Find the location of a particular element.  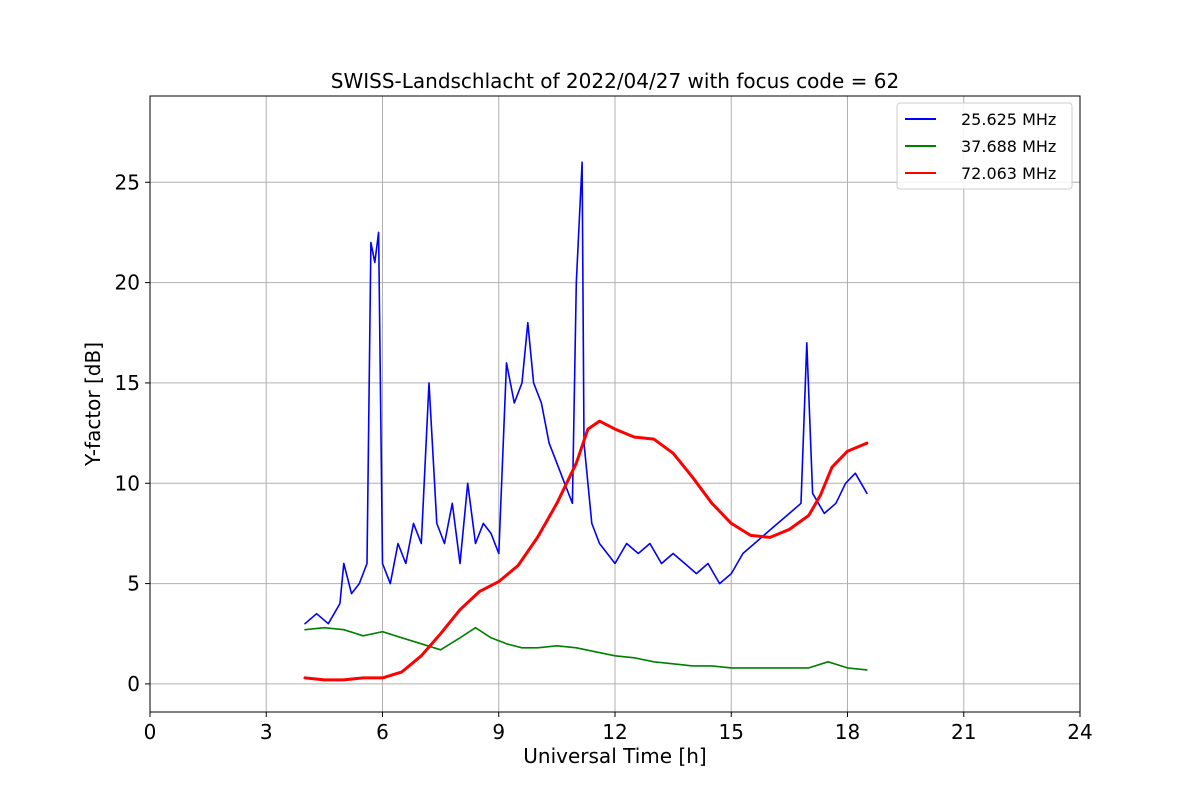

y-tick-label: 20 is located at coordinates (127, 283).